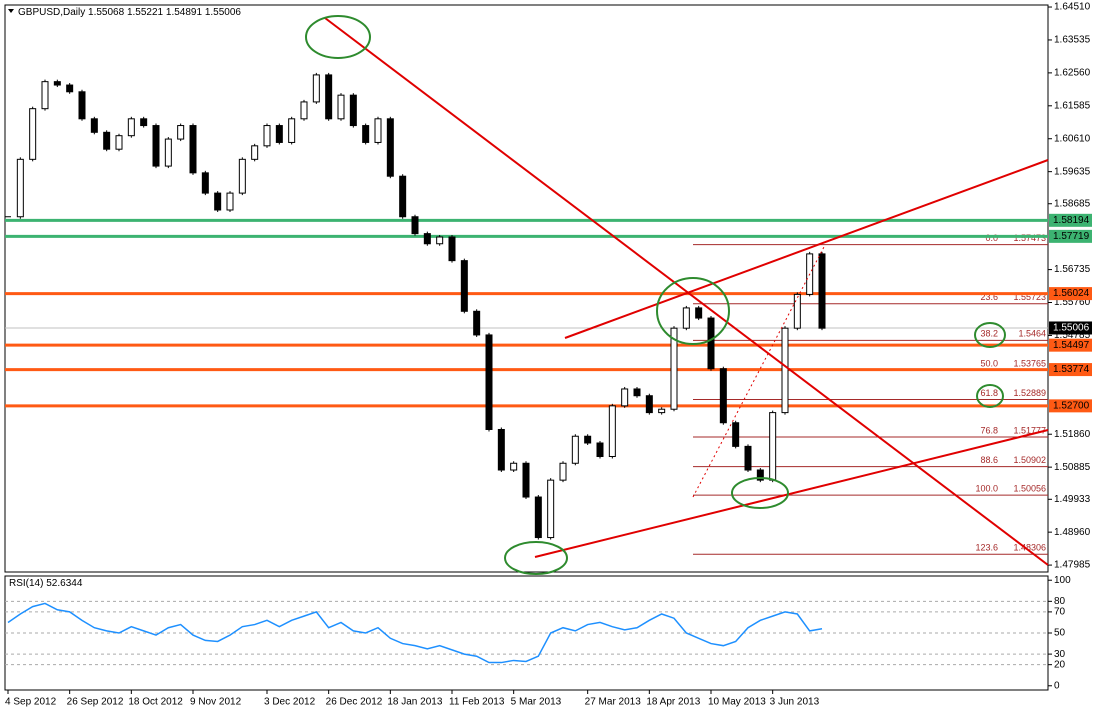 The image size is (1093, 712). What do you see at coordinates (1029, 238) in the screenshot?
I see `fibo-price: 1.57473` at bounding box center [1029, 238].